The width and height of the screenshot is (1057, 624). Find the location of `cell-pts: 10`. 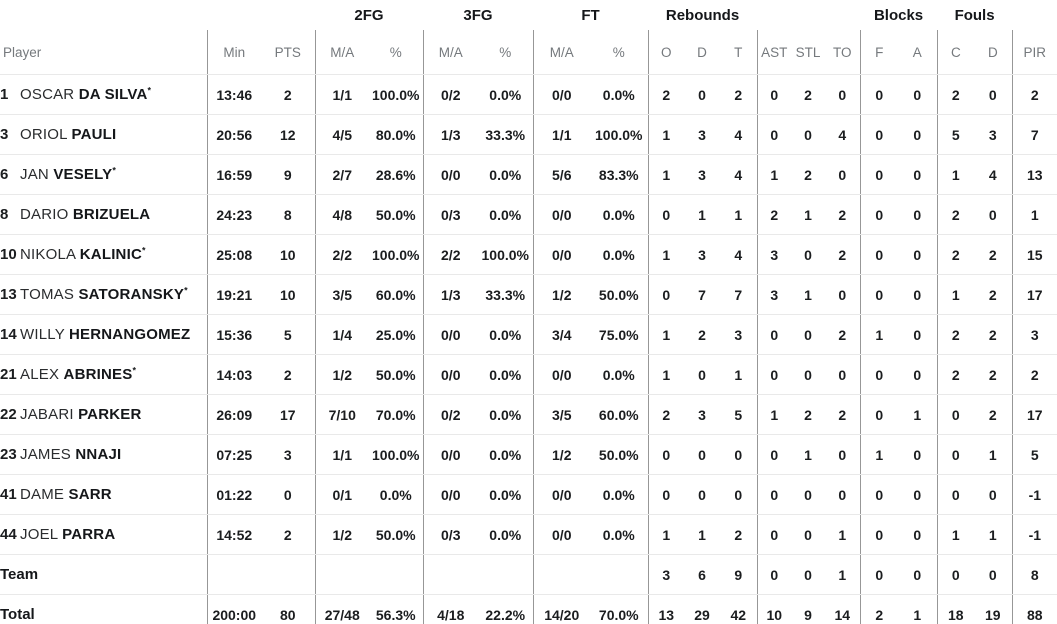

cell-pts: 10 is located at coordinates (288, 294).